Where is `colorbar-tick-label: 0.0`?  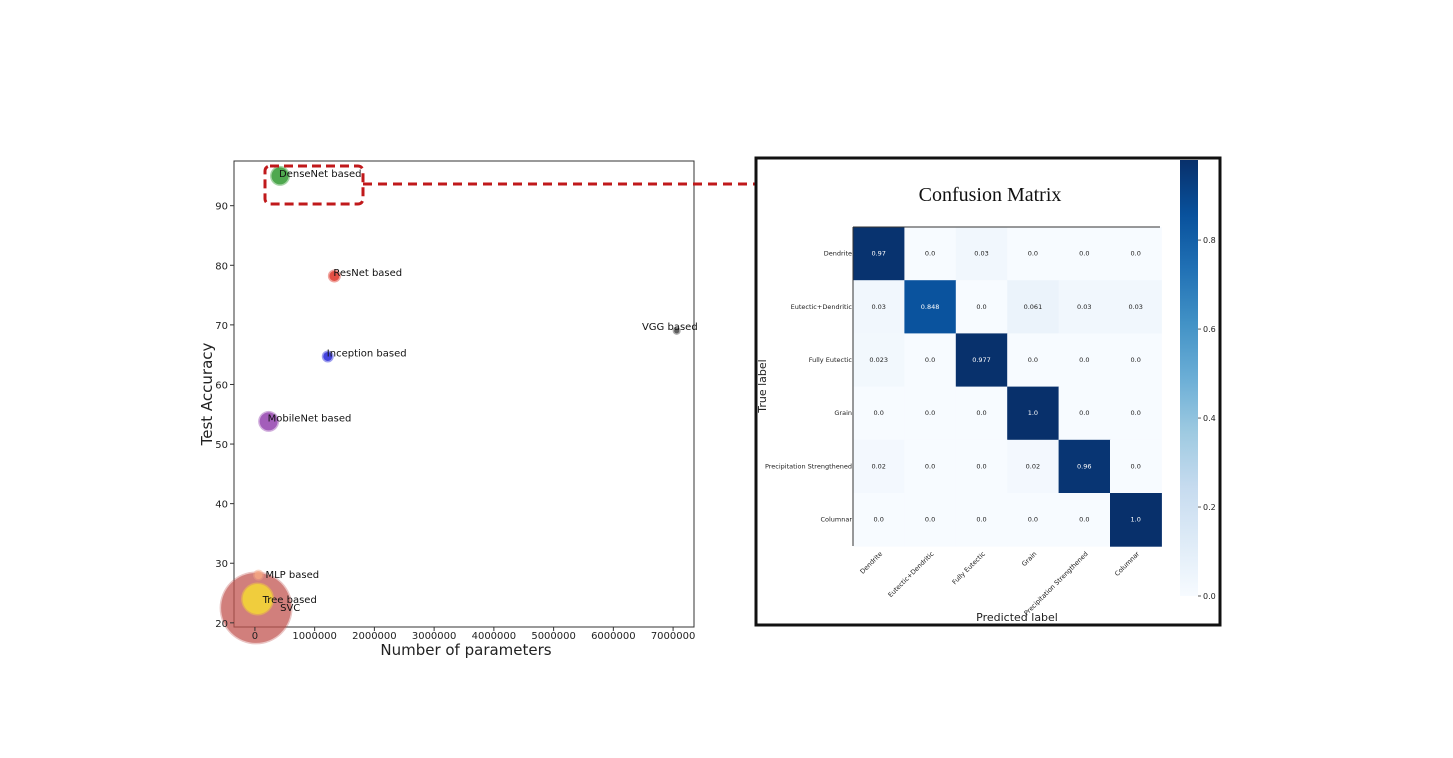 colorbar-tick-label: 0.0 is located at coordinates (1209, 596).